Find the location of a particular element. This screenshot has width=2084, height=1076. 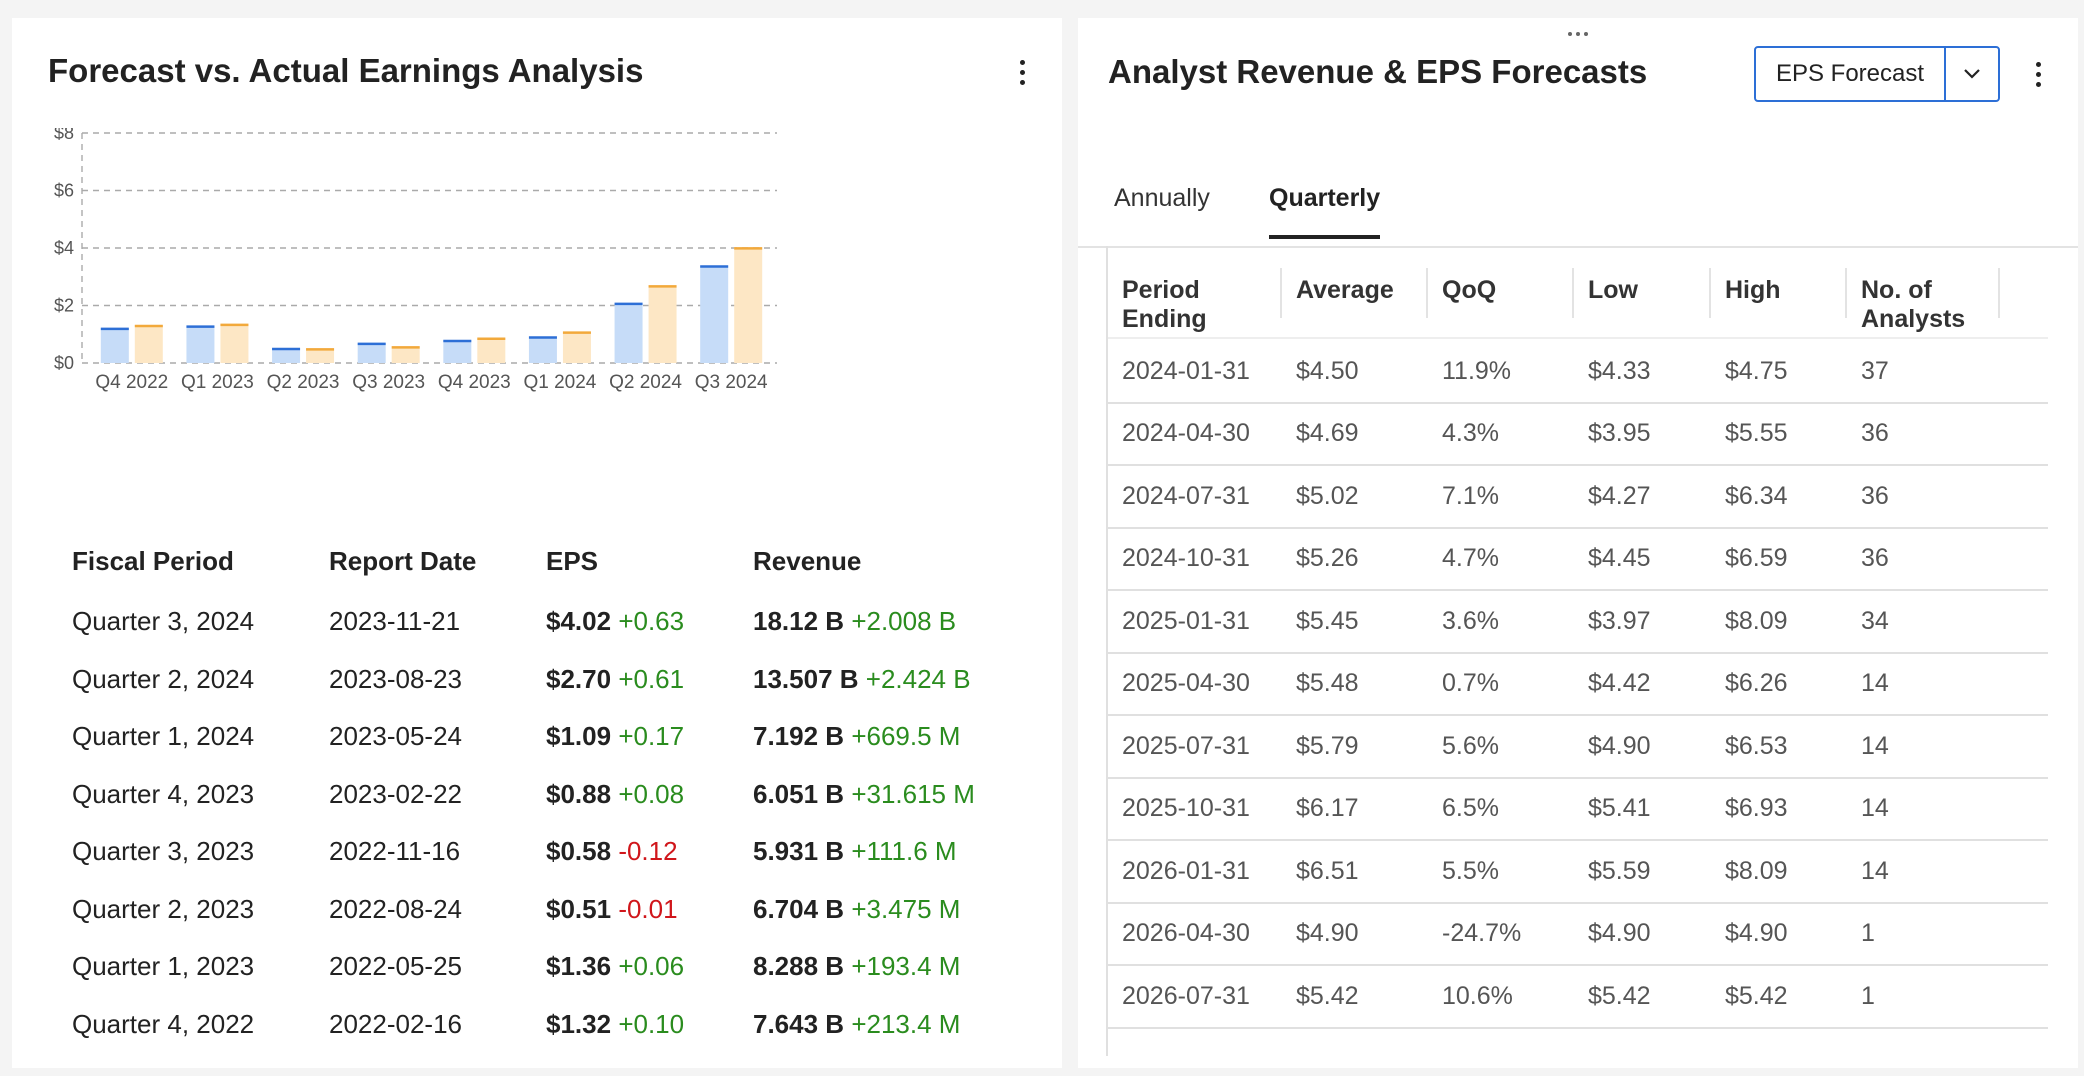

column-header: Average is located at coordinates (1355, 292).